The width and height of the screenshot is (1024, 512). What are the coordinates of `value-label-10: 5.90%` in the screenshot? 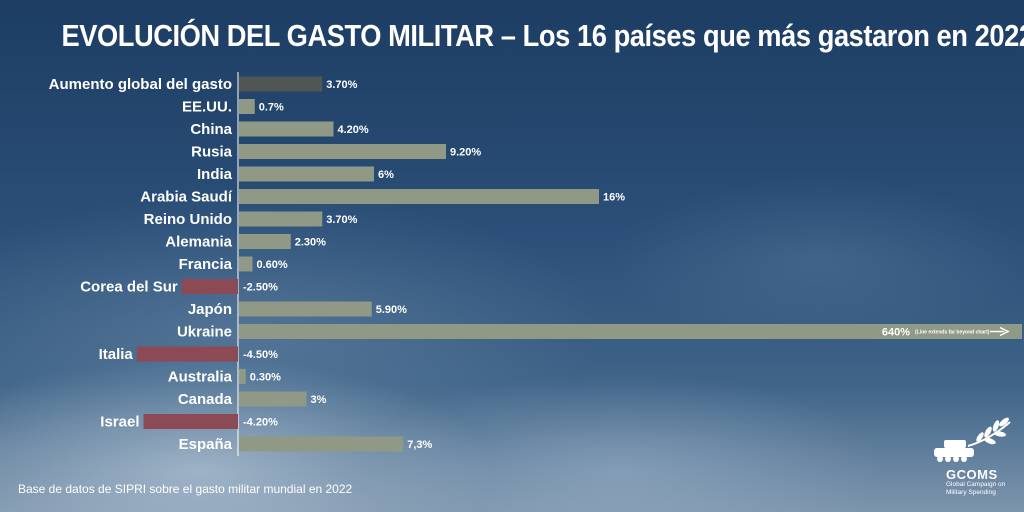 It's located at (391, 310).